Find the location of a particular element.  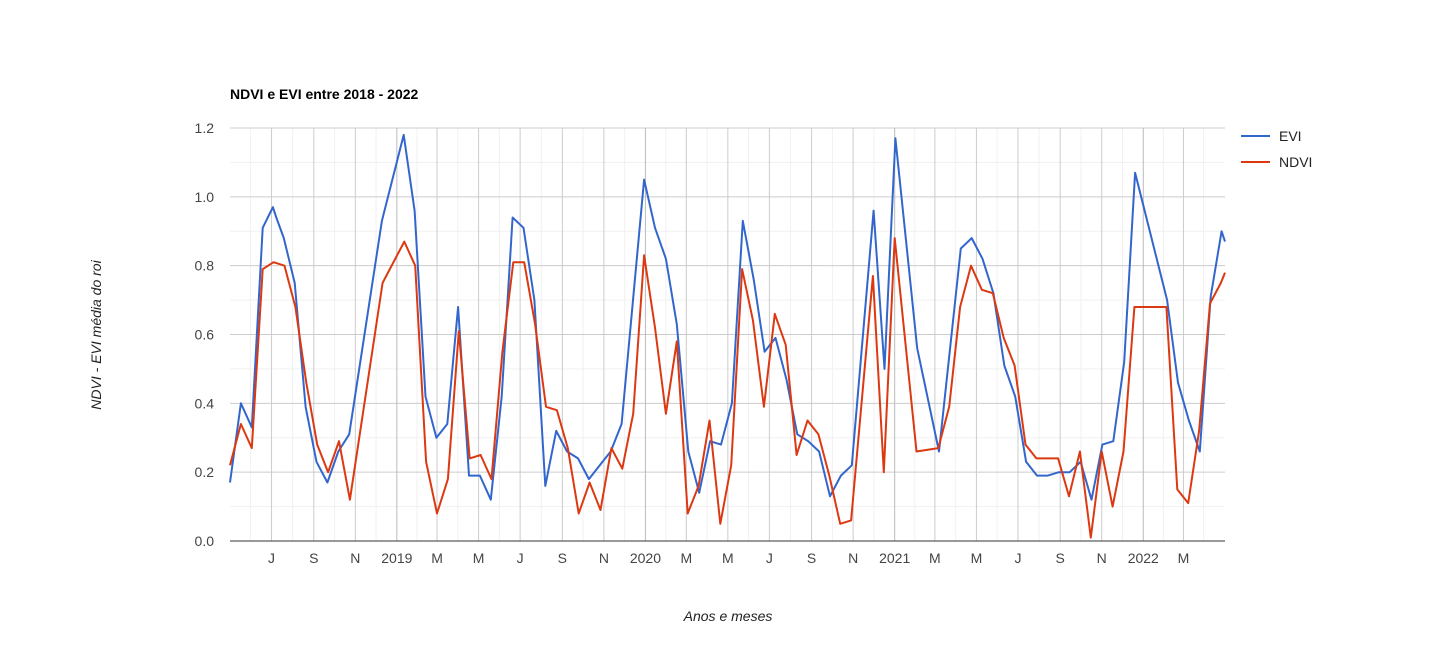

legend: EVI NDVI is located at coordinates (1276, 149).